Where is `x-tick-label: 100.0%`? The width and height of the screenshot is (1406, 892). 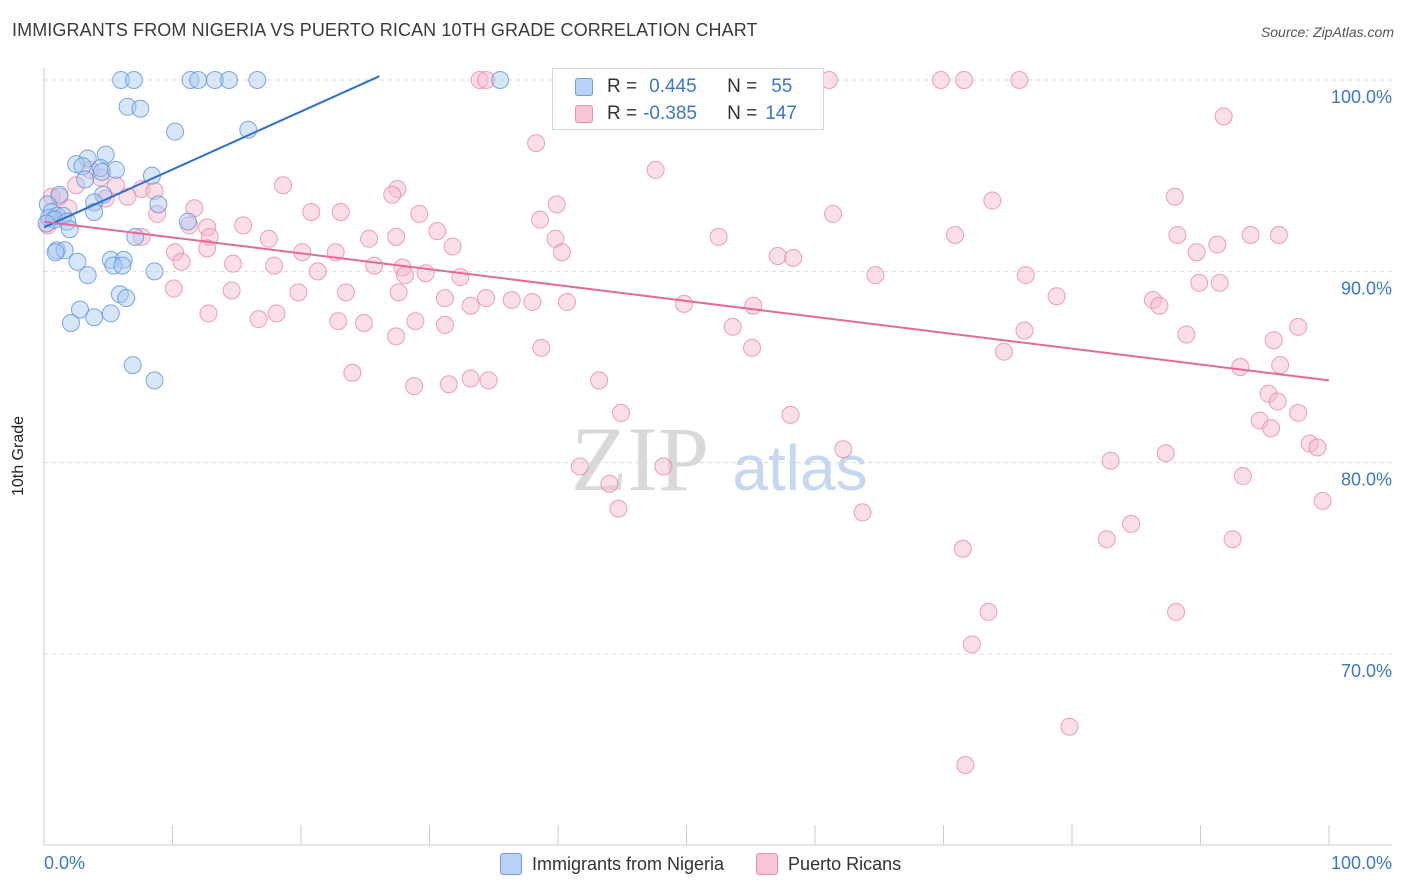 x-tick-label: 100.0% is located at coordinates (1361, 863).